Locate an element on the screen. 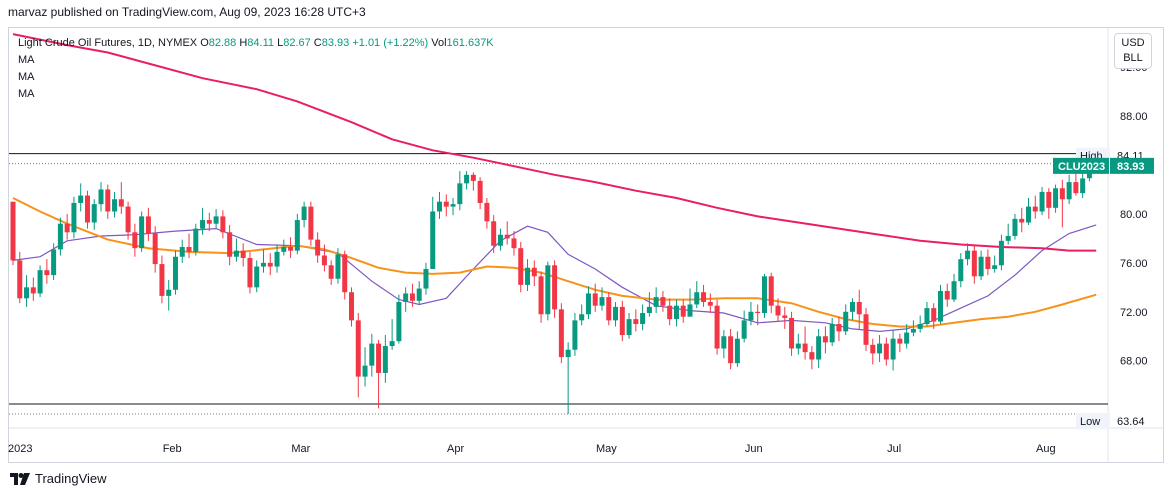 The height and width of the screenshot is (497, 1172). low-badge-value: 63.64 is located at coordinates (1131, 422).